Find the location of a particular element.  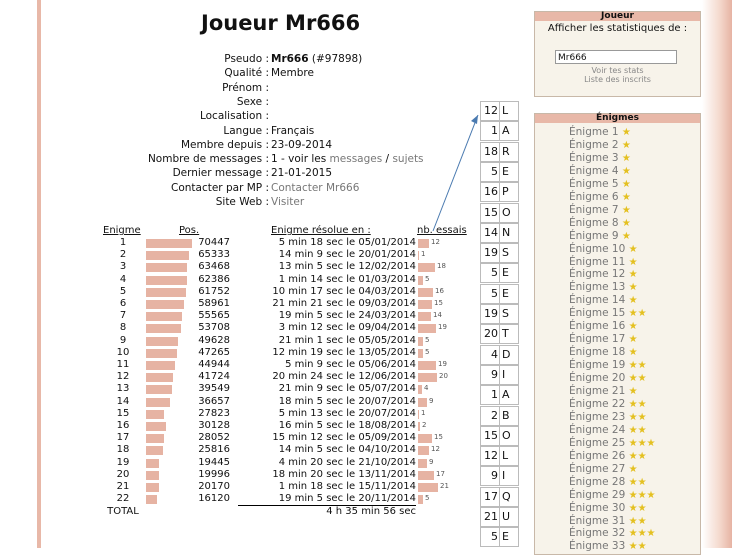

table-row: 17 28052 15 min 12 sec le 05/09/2014 15 is located at coordinates (281, 438).